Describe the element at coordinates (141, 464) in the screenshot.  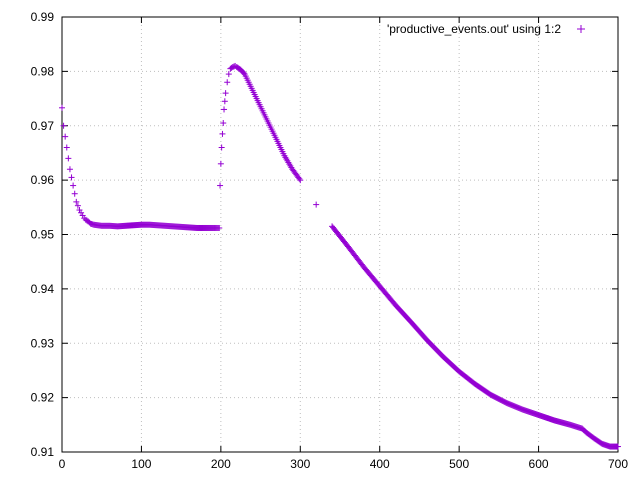
I see `x-tick-label: 100` at that location.